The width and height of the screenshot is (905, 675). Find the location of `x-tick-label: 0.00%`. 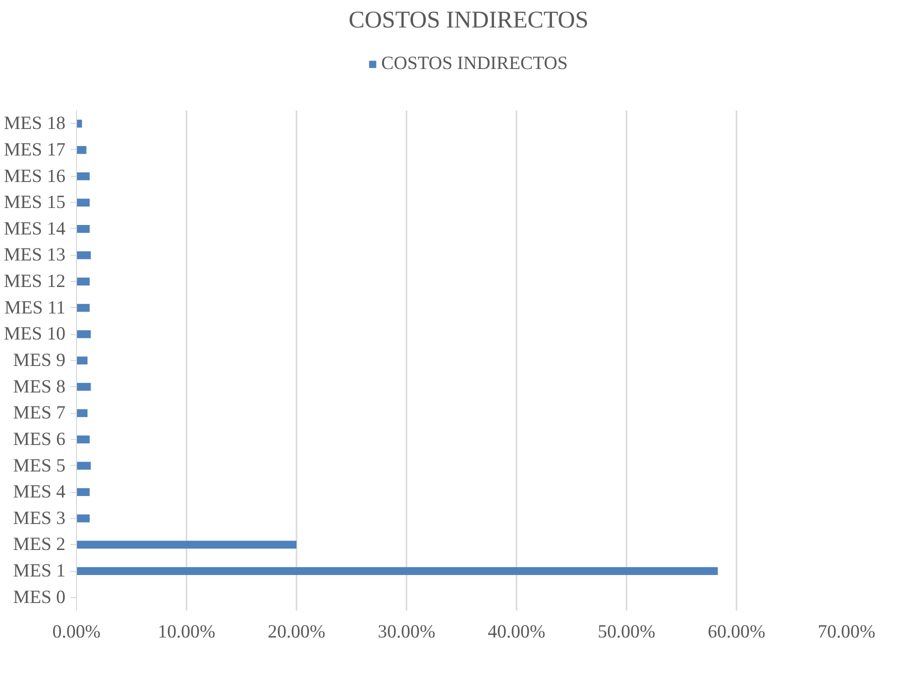

x-tick-label: 0.00% is located at coordinates (76, 632).